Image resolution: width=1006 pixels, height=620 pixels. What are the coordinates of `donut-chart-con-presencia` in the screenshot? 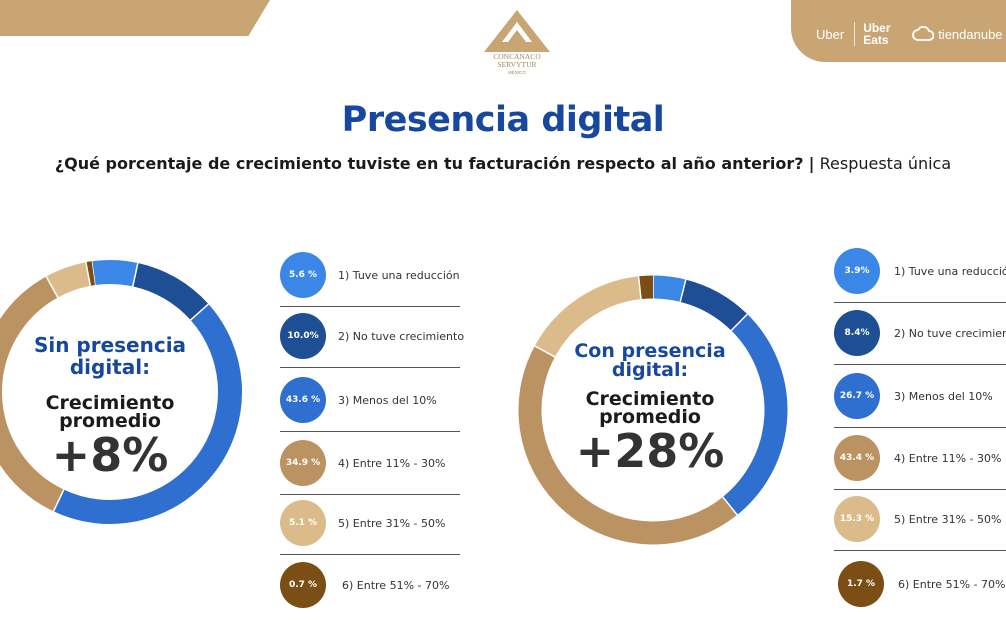 It's located at (653, 410).